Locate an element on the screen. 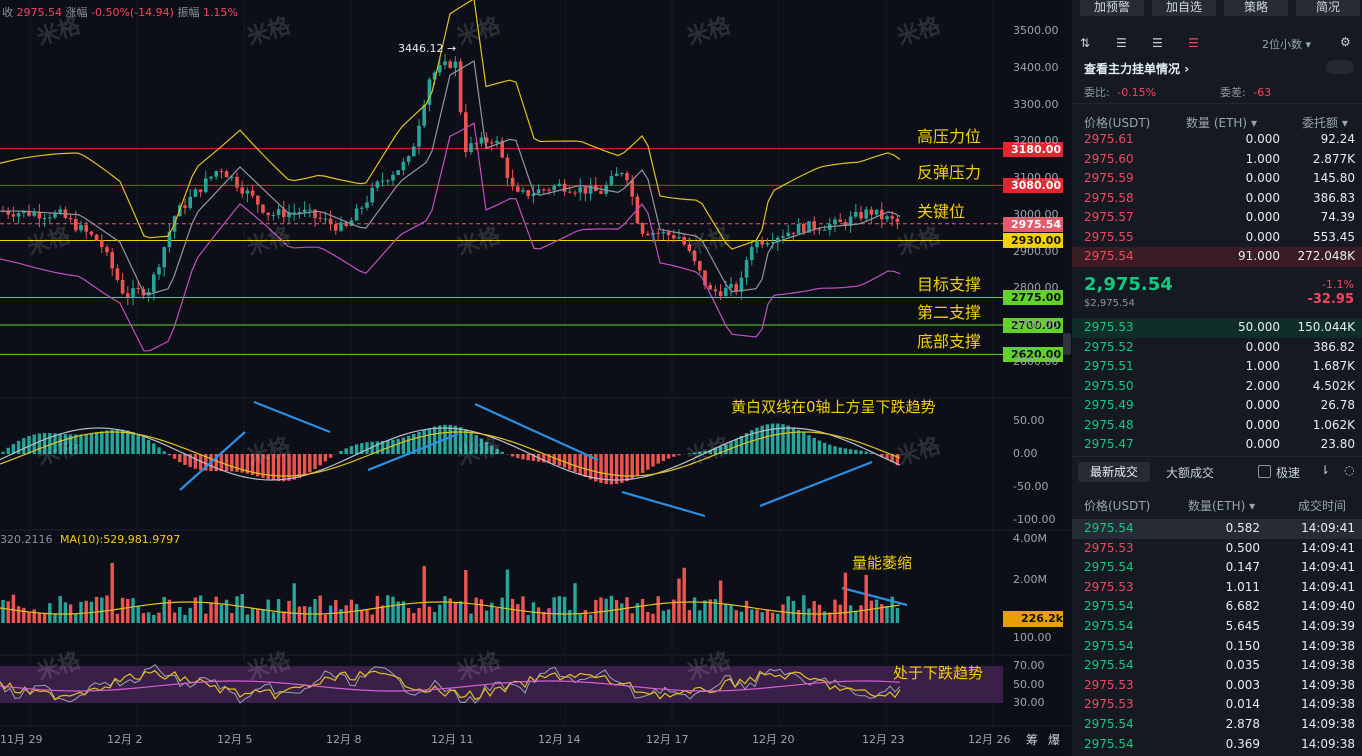 This screenshot has height=756, width=1362. col-total: 委托额 ▾ is located at coordinates (1325, 123).